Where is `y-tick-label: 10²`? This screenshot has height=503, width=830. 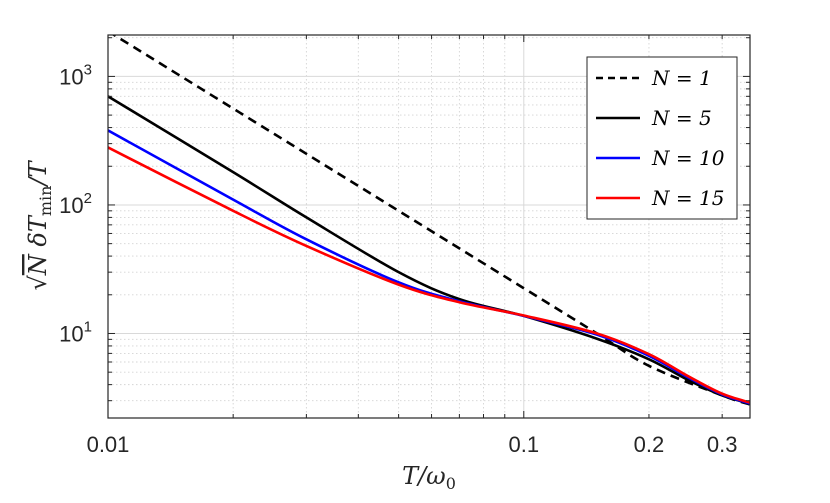
y-tick-label: 10² is located at coordinates (75, 204).